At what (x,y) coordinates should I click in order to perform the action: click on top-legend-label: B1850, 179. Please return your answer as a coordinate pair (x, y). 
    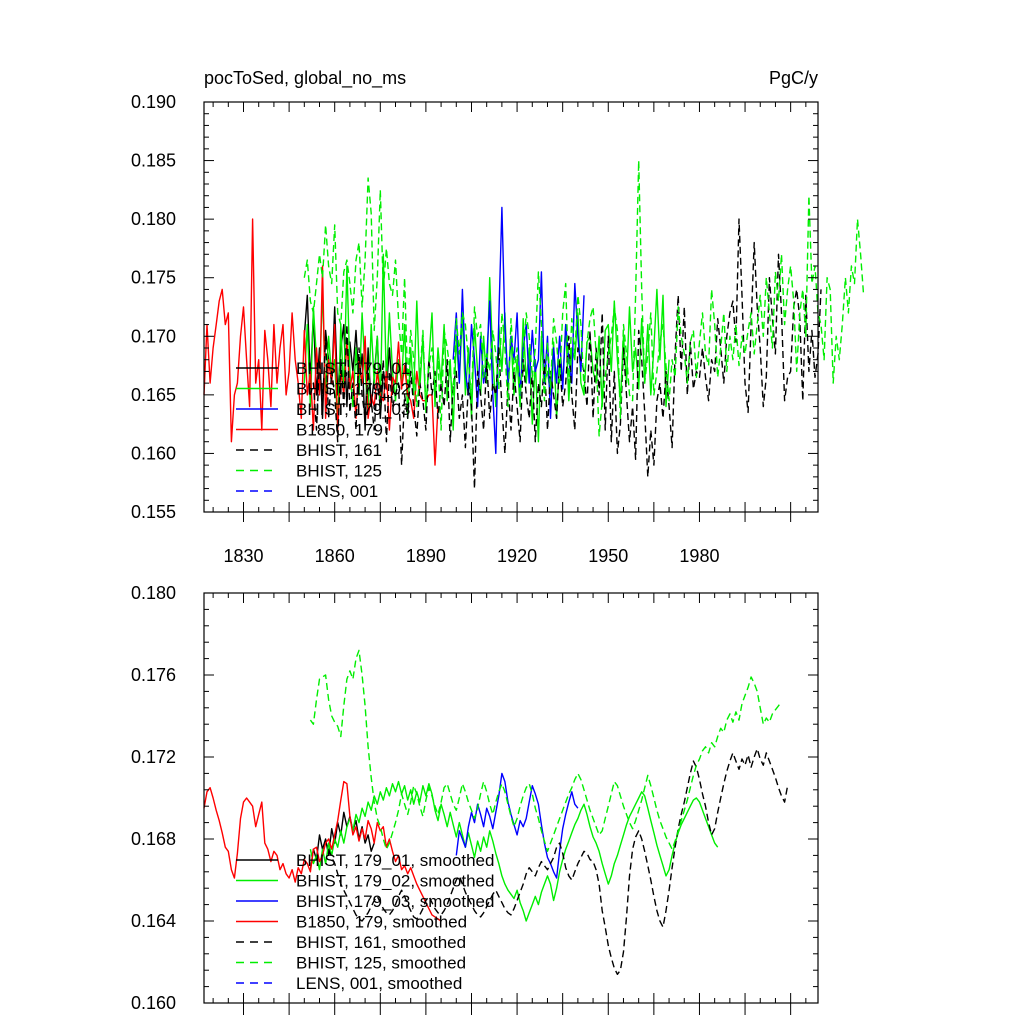
    Looking at the image, I should click on (339, 430).